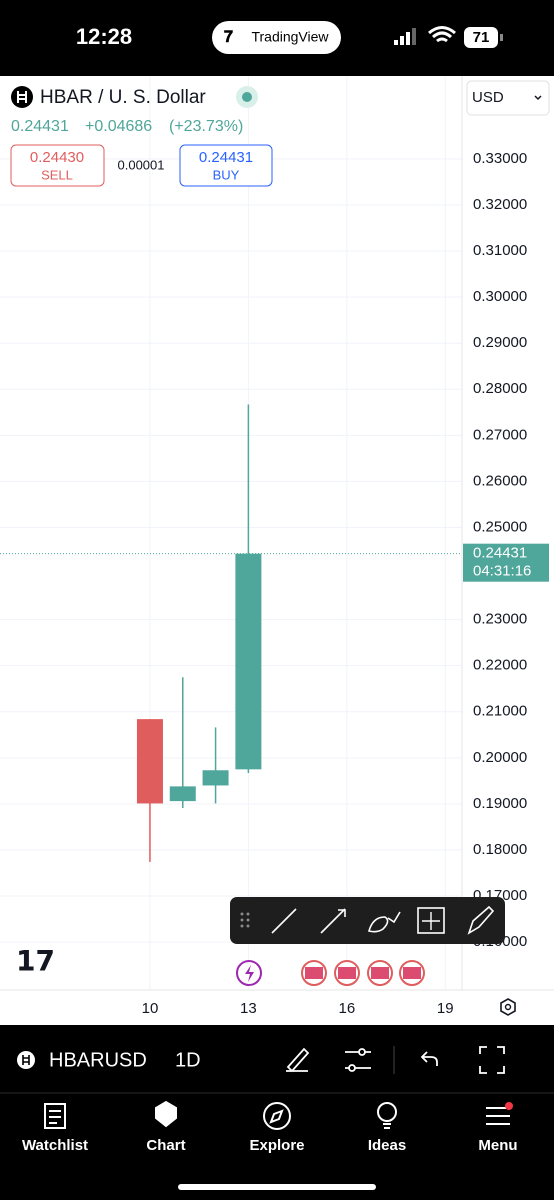 The image size is (554, 1200). Describe the element at coordinates (276, 1145) in the screenshot. I see `nav-item: Explore` at that location.